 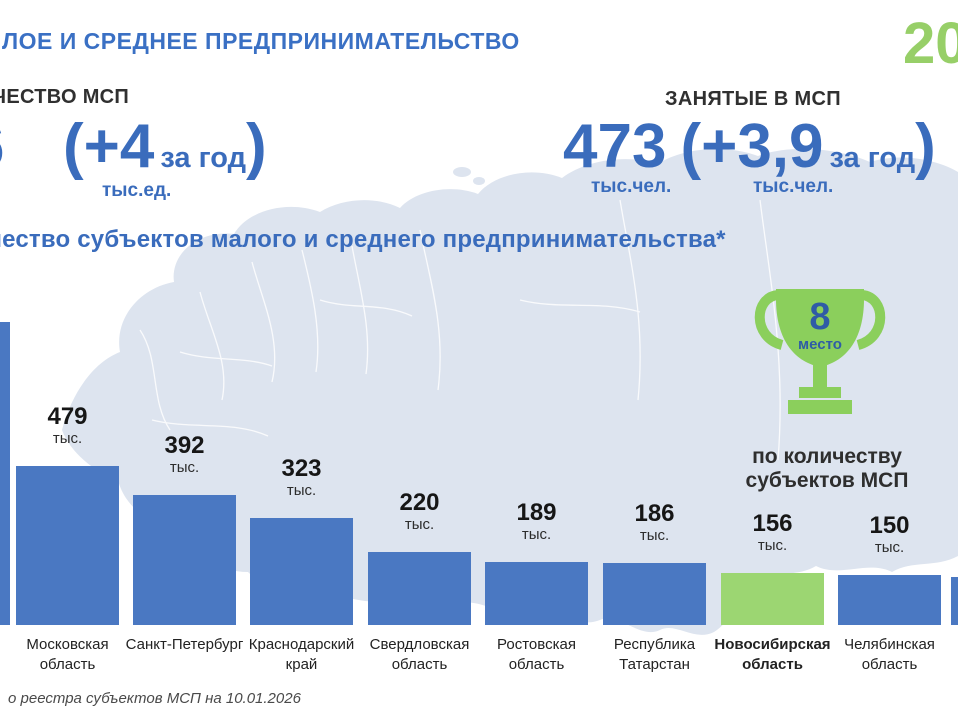 What do you see at coordinates (793, 186) in the screenshot?
I see `kpi-employed-delta-unit: тыс.чел.` at bounding box center [793, 186].